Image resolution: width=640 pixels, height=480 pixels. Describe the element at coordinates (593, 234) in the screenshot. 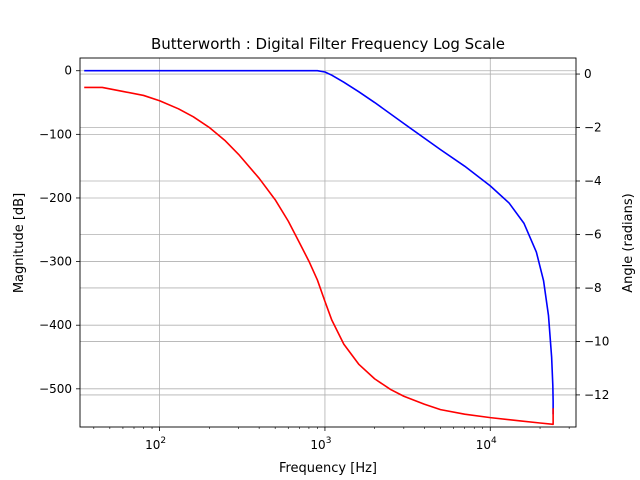

I see `right-tick-label: −6` at that location.